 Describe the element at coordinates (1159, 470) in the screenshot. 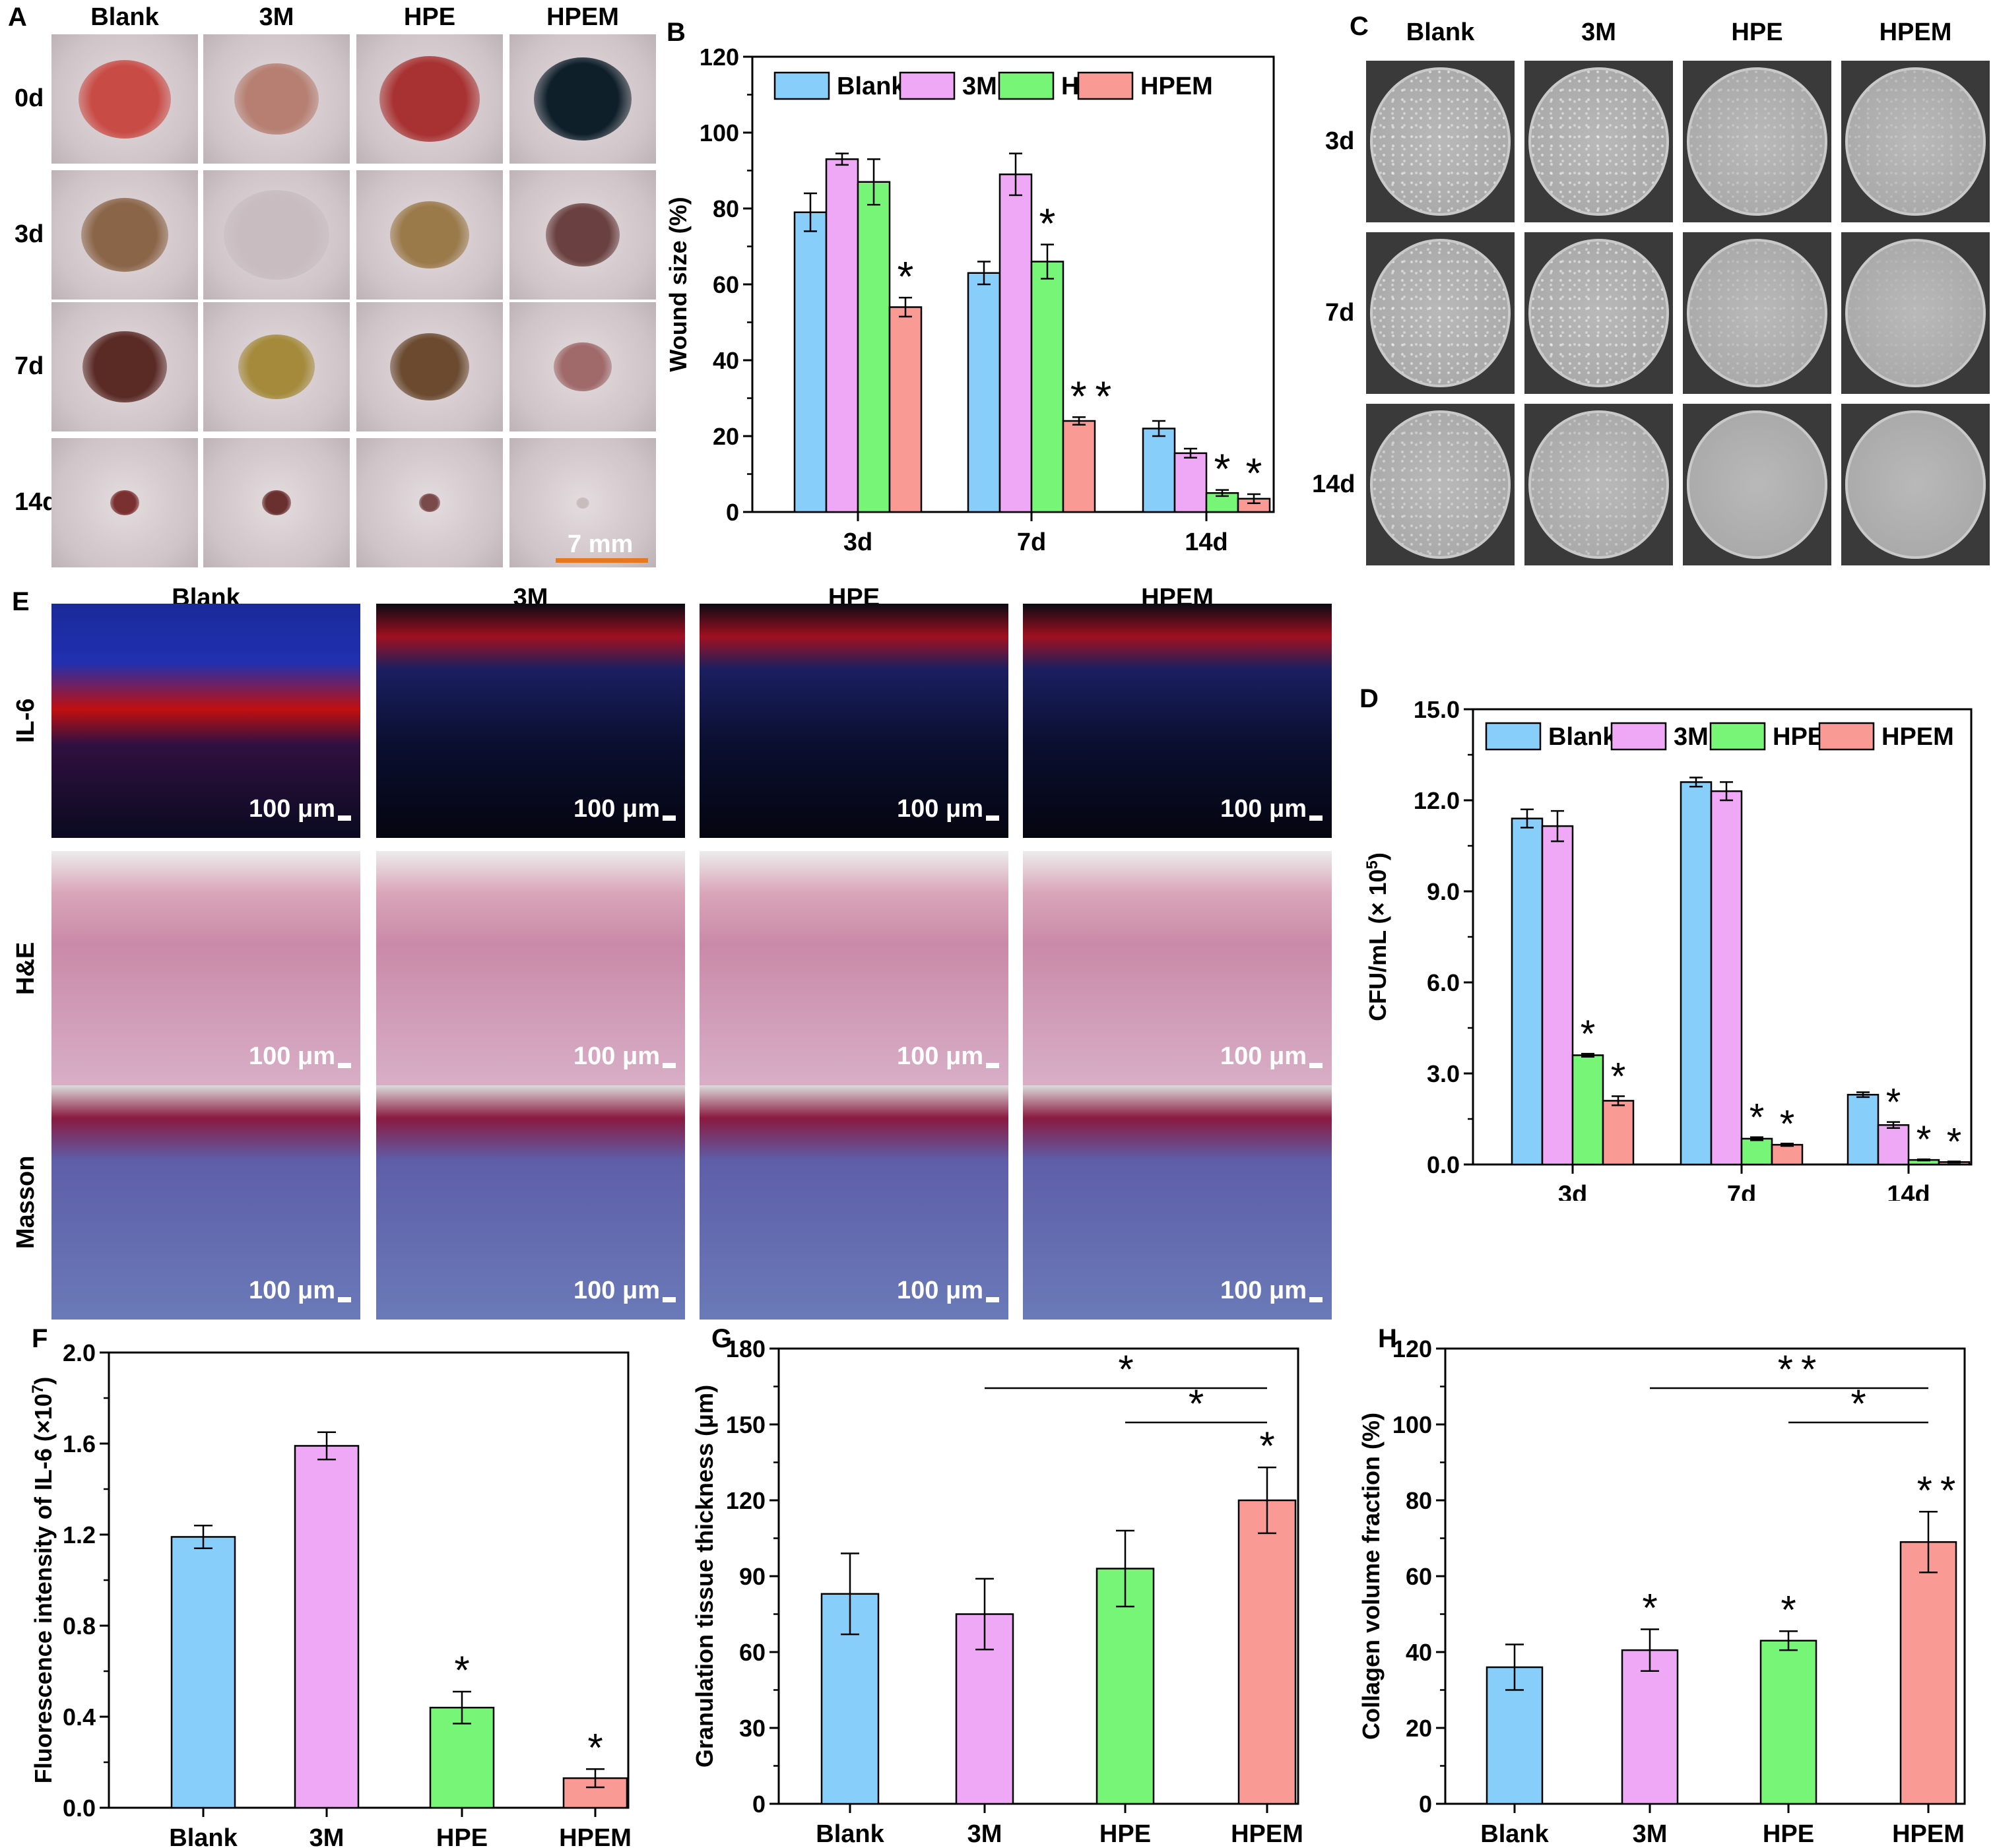

I see `bar-blank-14d` at that location.